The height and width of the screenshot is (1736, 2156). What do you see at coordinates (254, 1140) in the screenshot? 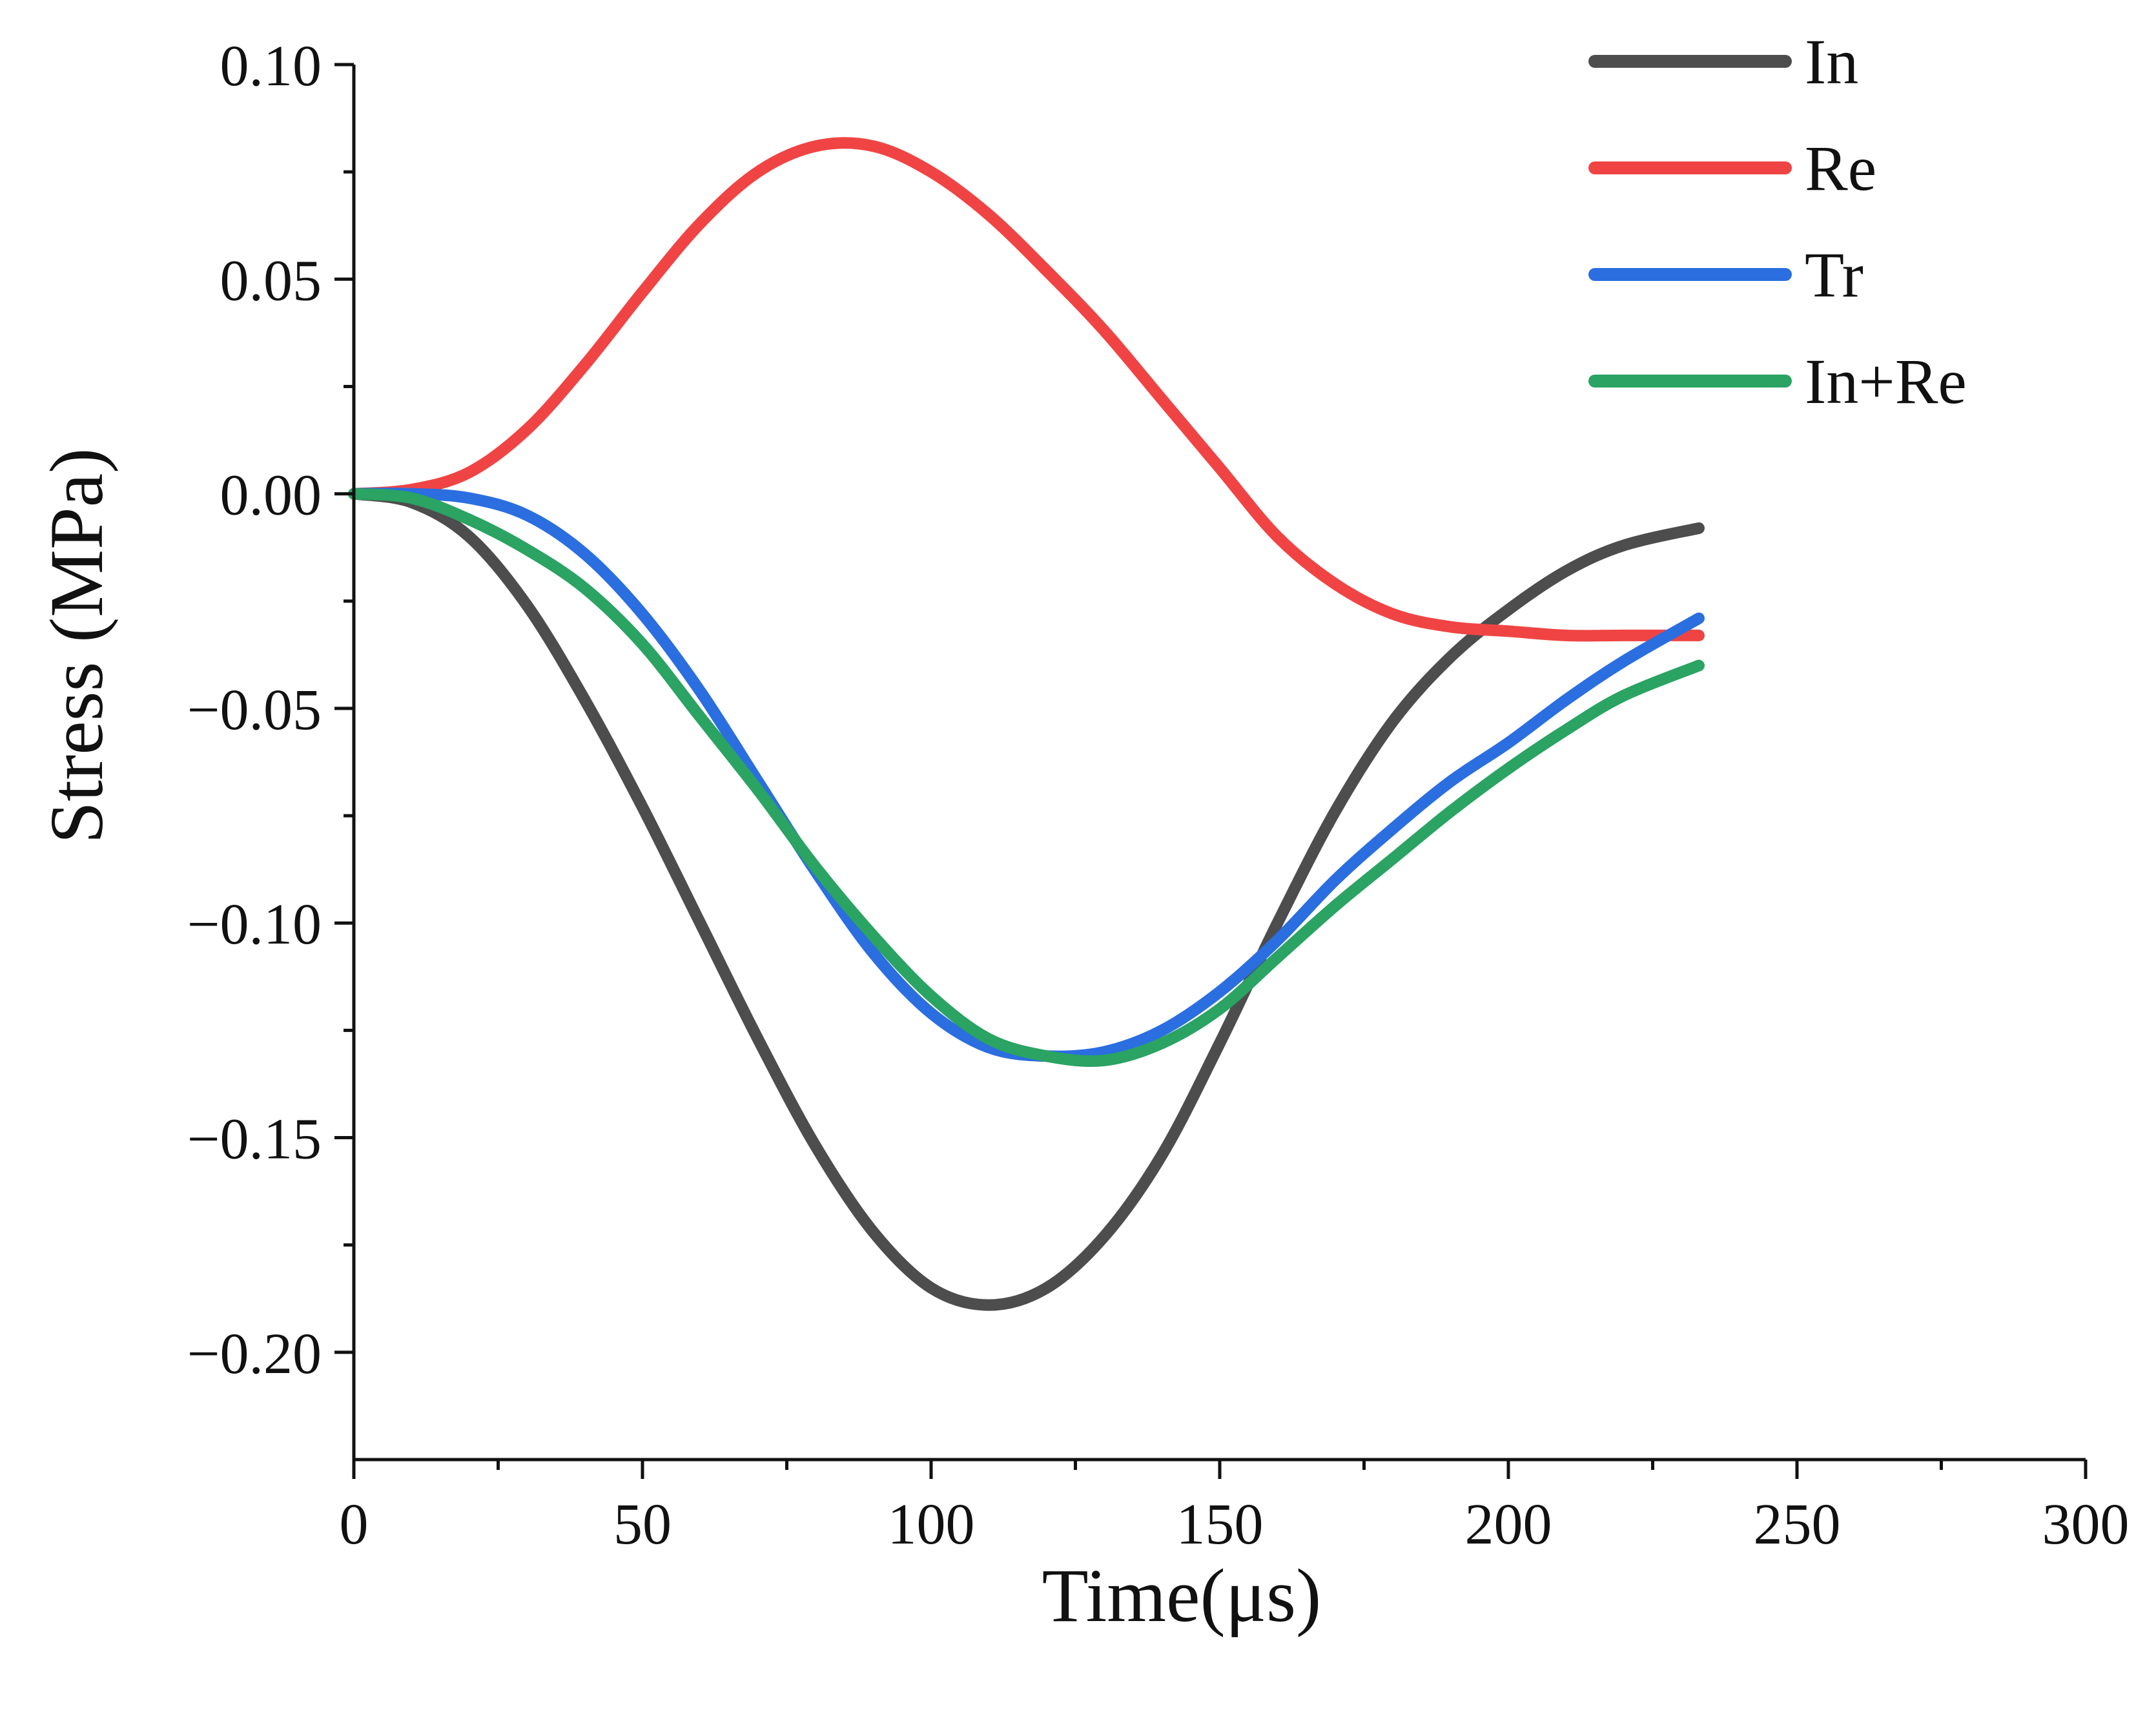
I see `y-tick-label: −0.15` at bounding box center [254, 1140].